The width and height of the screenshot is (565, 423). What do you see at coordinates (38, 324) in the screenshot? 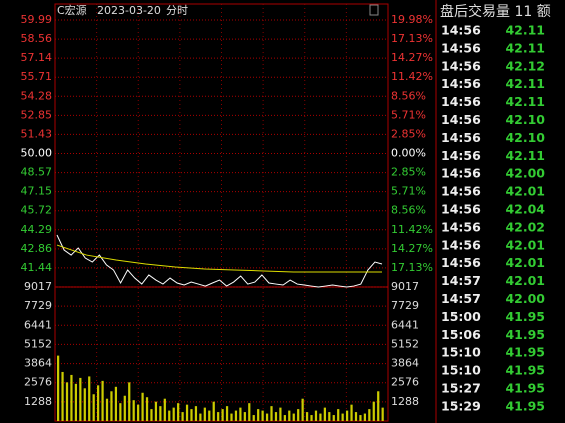
I see `vol-tick-label: 6441` at bounding box center [38, 324].